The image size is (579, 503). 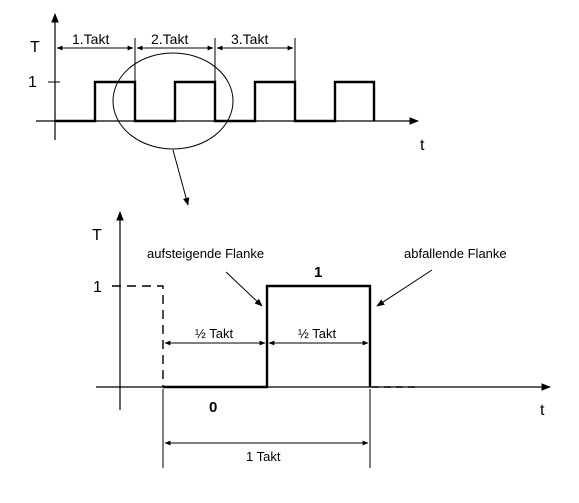 What do you see at coordinates (138, 336) in the screenshot?
I see `previous-pulse-dashed` at bounding box center [138, 336].